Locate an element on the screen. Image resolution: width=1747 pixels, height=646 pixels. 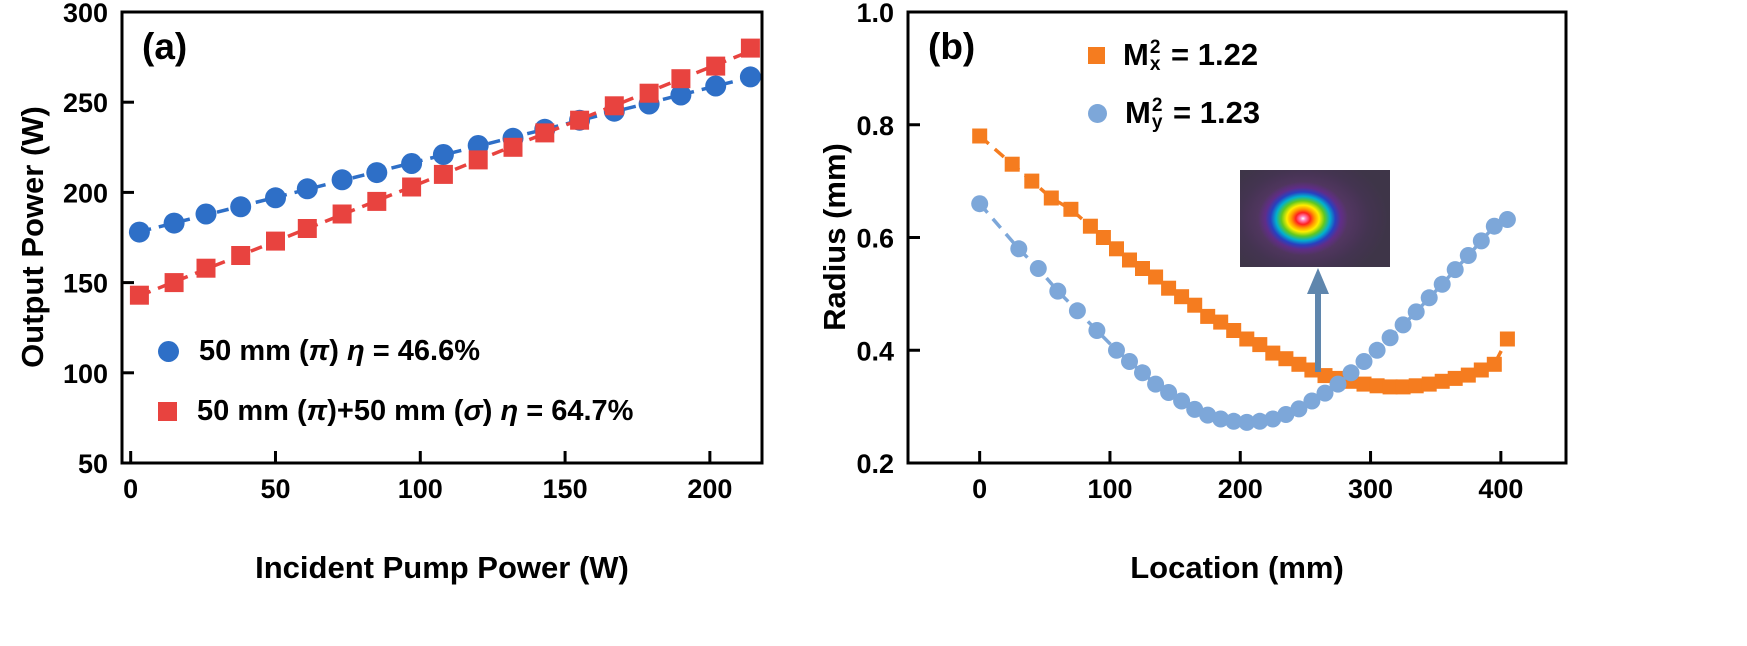
y-tick-label: 1.0 is located at coordinates (875, 14).